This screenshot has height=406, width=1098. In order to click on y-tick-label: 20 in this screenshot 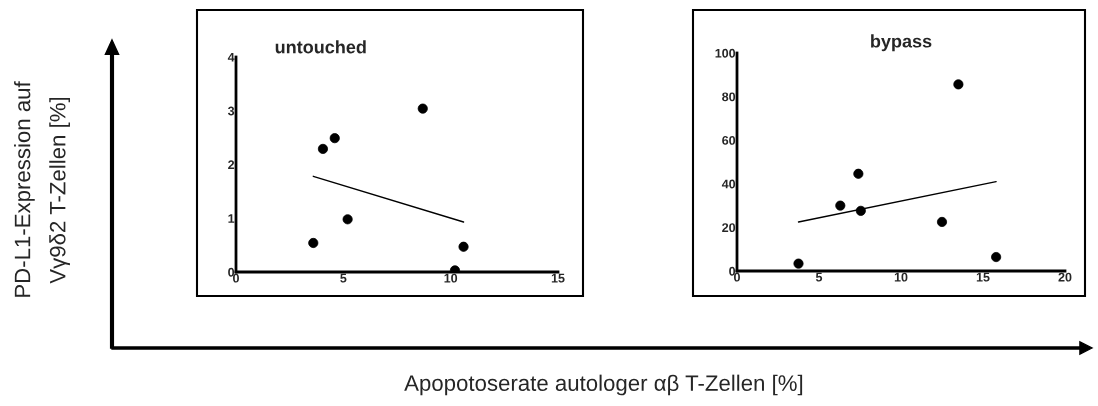, I will do `click(729, 228)`.